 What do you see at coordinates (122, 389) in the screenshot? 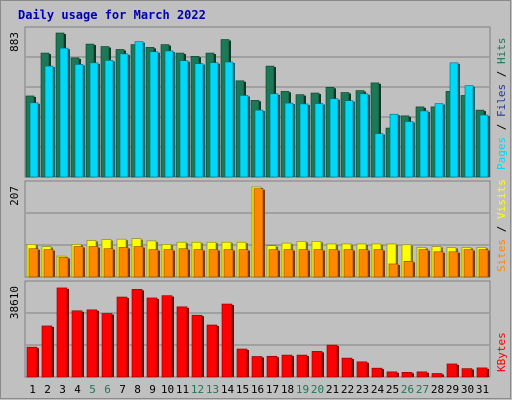
I see `x-label-day-7: 7` at bounding box center [122, 389].